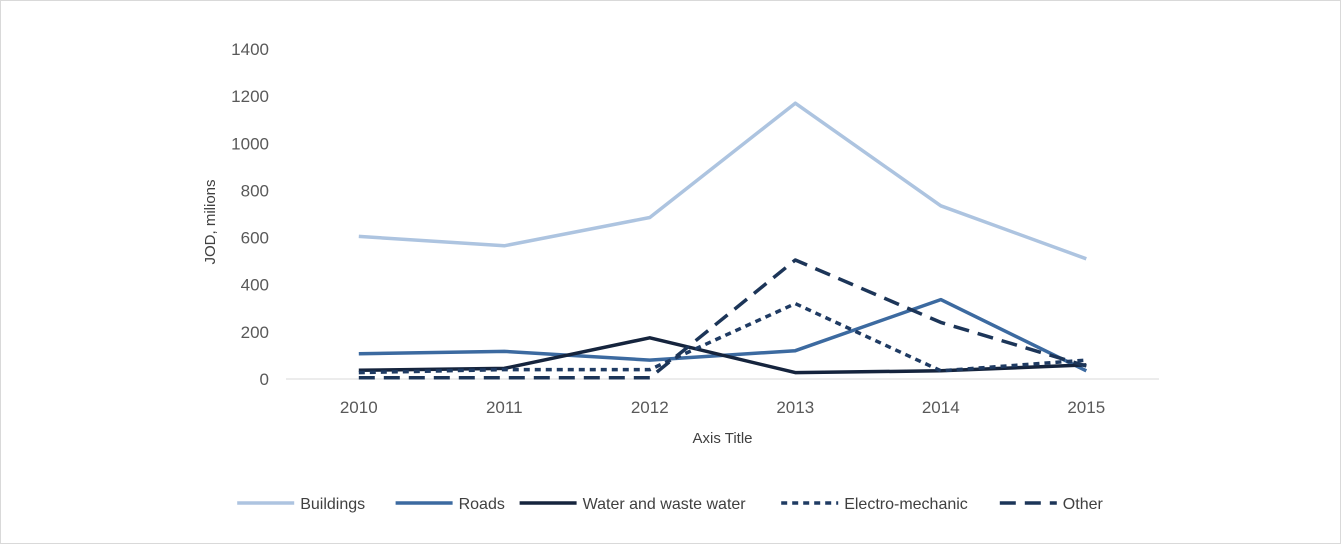 This screenshot has width=1341, height=545. I want to click on legend-item: Roads, so click(450, 504).